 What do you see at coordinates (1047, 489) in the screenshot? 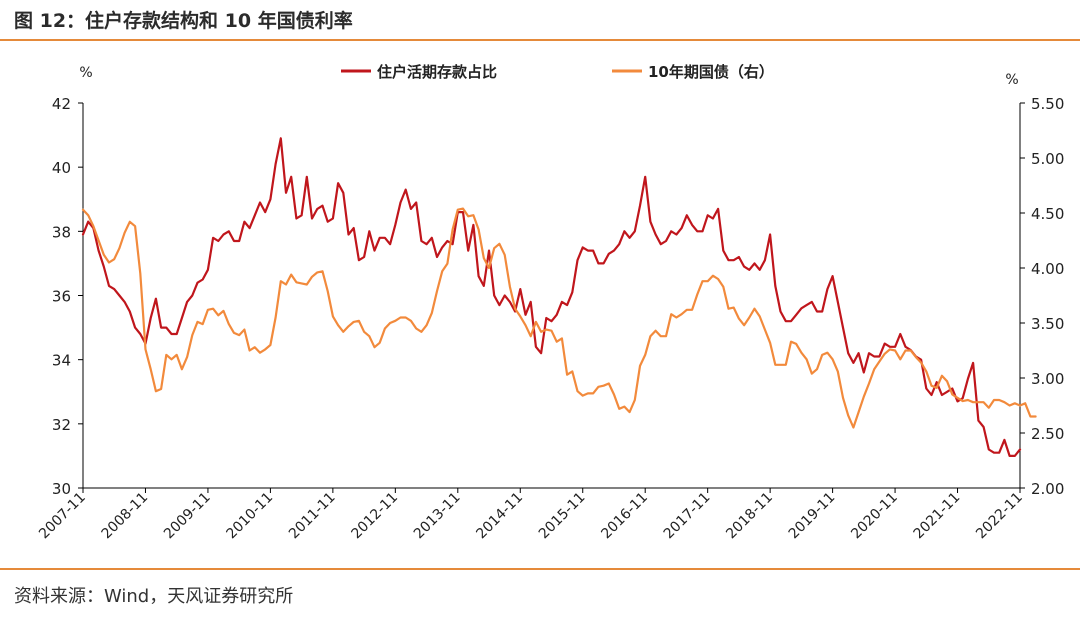
I see `y-right-tick-label: 2.00` at bounding box center [1047, 489].